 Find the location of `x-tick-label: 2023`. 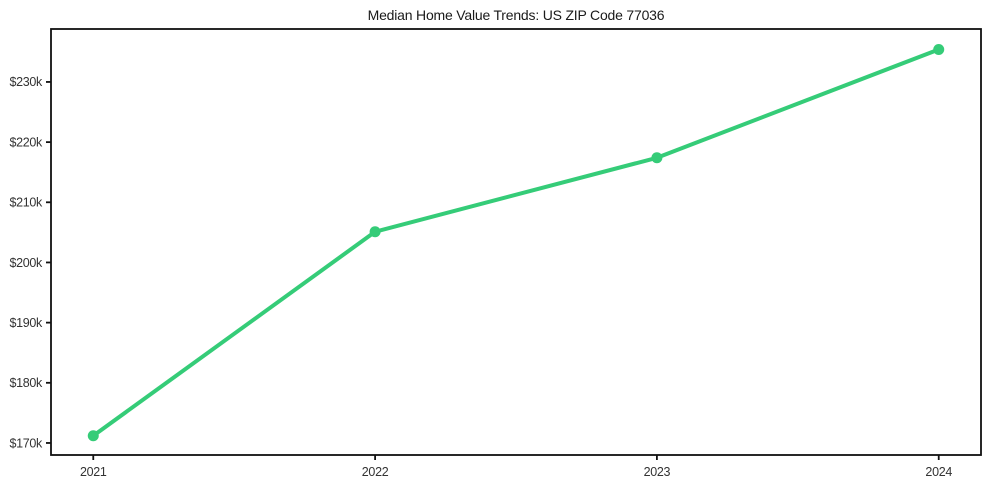

x-tick-label: 2023 is located at coordinates (657, 472).